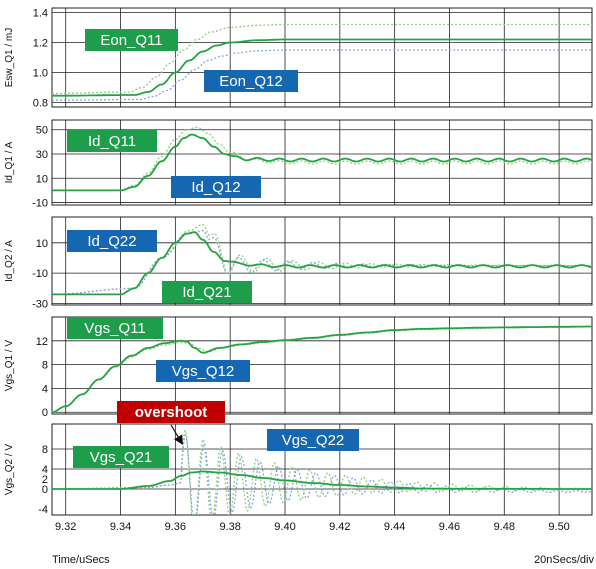  Describe the element at coordinates (120, 527) in the screenshot. I see `x-tick-label: 9.34` at that location.